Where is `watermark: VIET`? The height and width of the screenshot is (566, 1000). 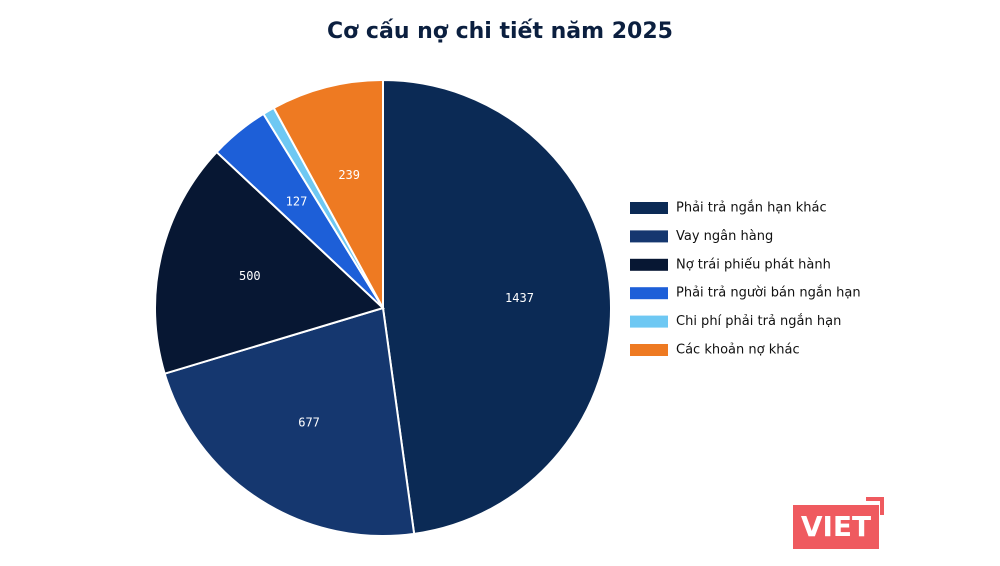 watermark: VIET is located at coordinates (836, 526).